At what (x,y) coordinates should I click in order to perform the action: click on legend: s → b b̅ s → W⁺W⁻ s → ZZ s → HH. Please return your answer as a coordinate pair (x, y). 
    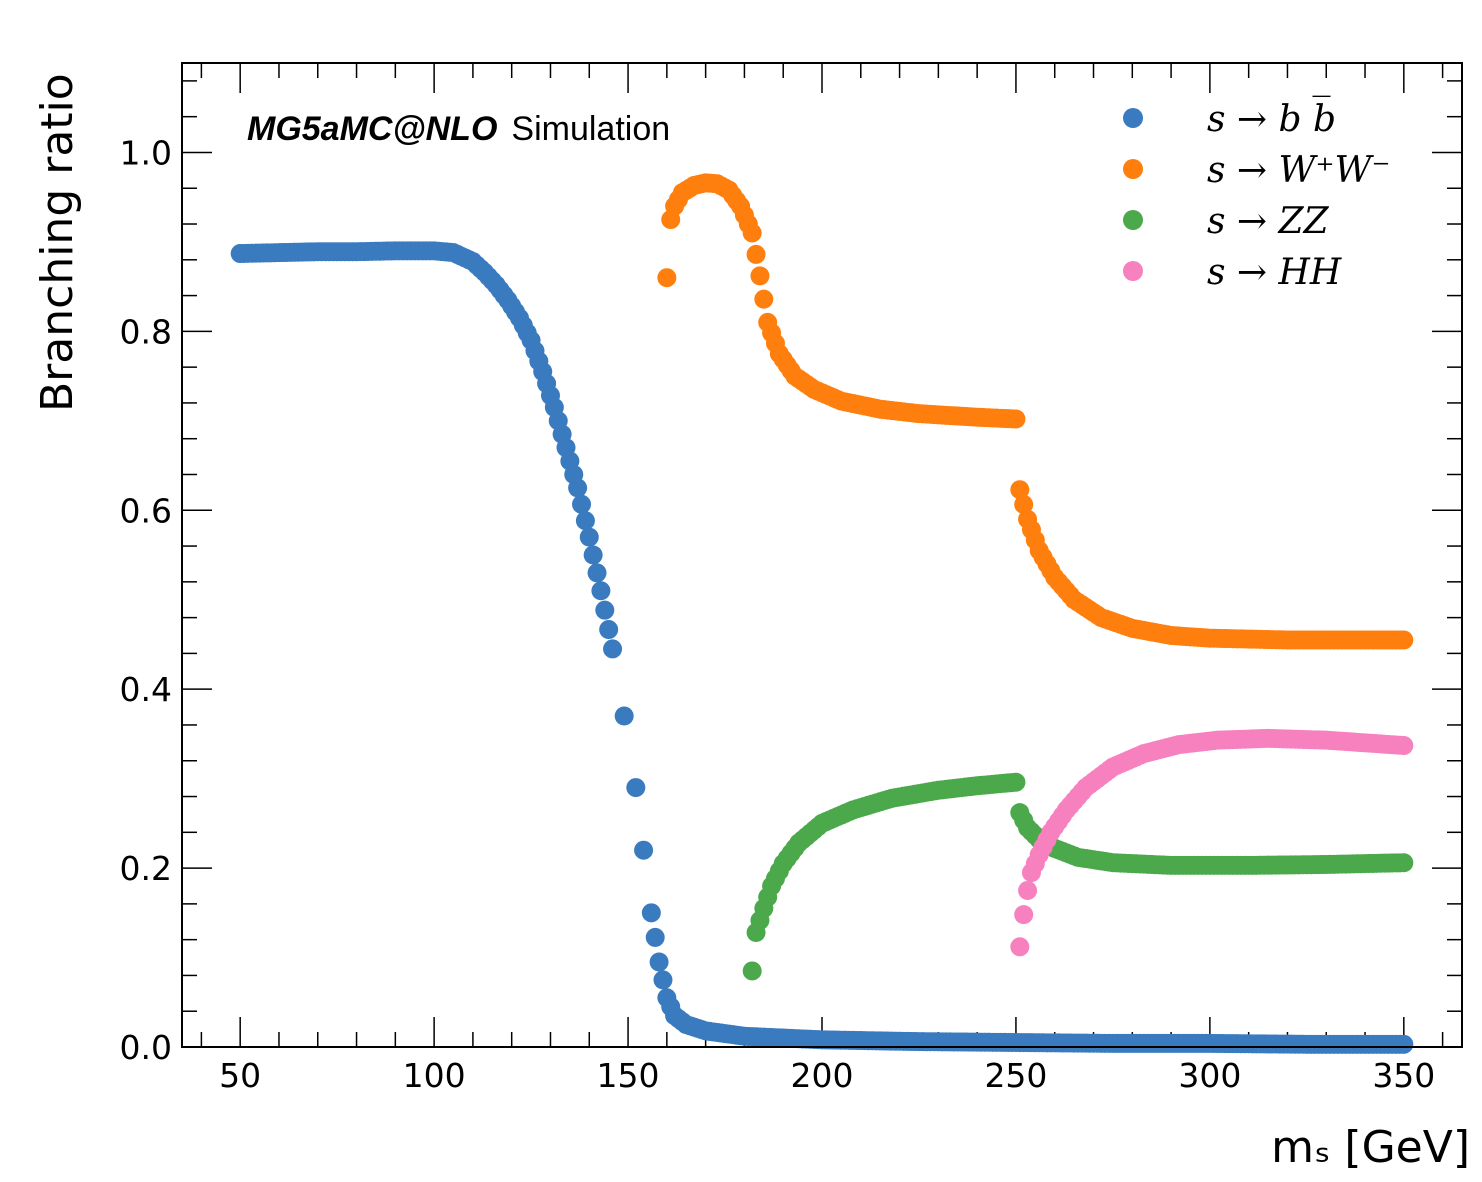
    Looking at the image, I should click on (1257, 194).